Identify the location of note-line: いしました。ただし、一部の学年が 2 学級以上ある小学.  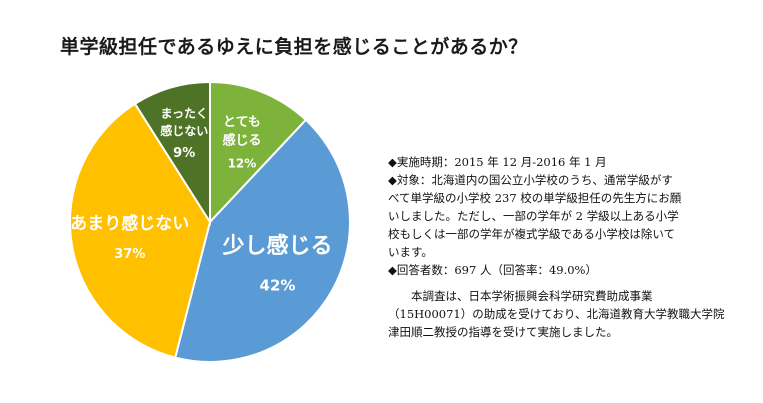
(533, 216).